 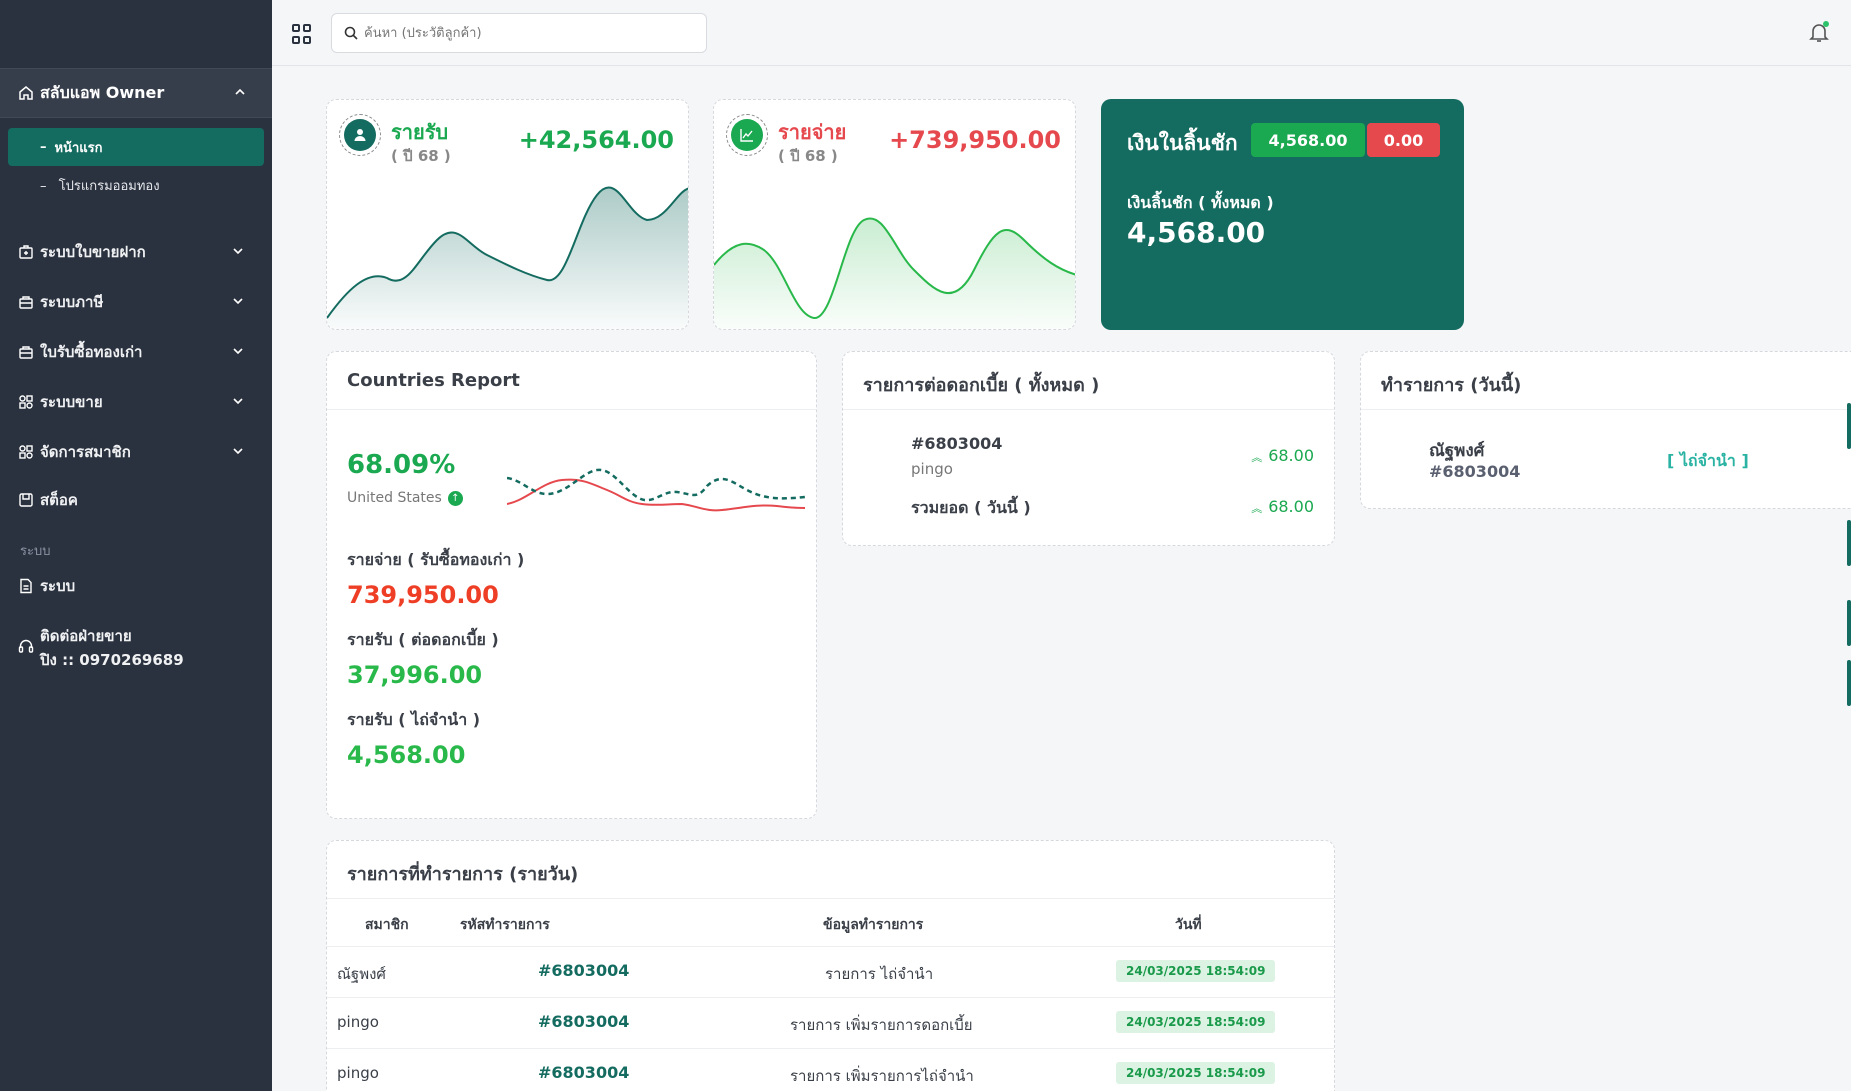 I want to click on sidebar-section-label: ระบบ, so click(x=35, y=551).